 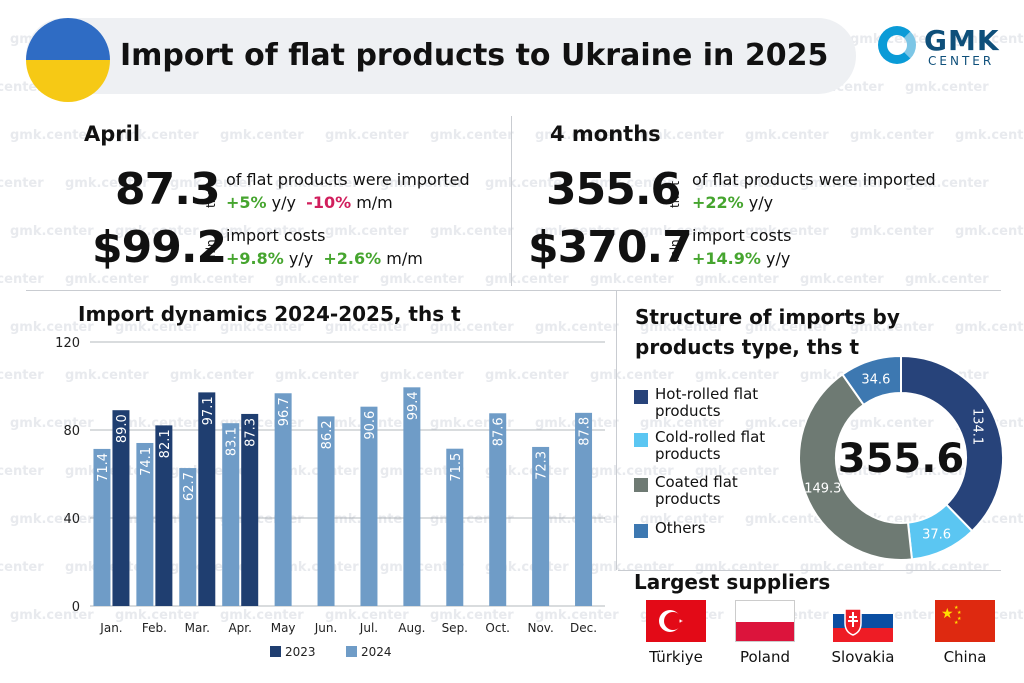 I want to click on slice-value-label: 37.6, so click(x=936, y=535).